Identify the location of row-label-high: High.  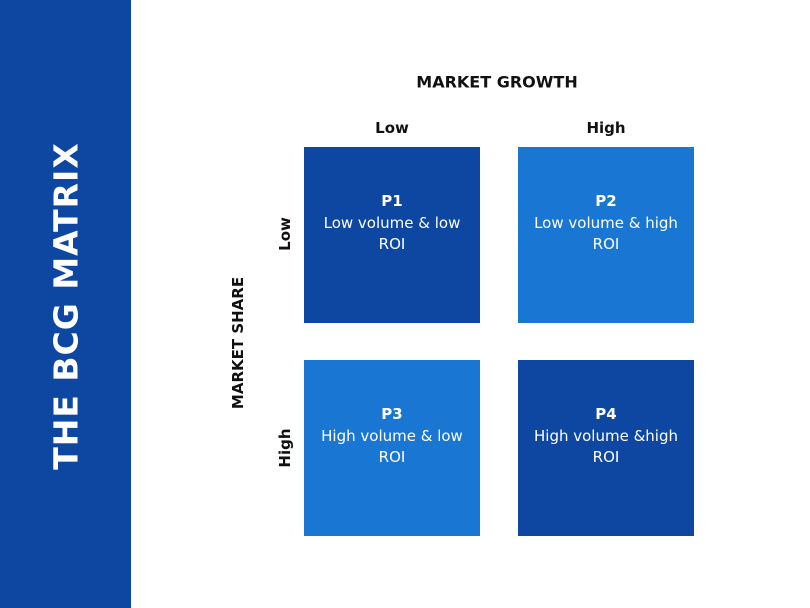
(285, 448).